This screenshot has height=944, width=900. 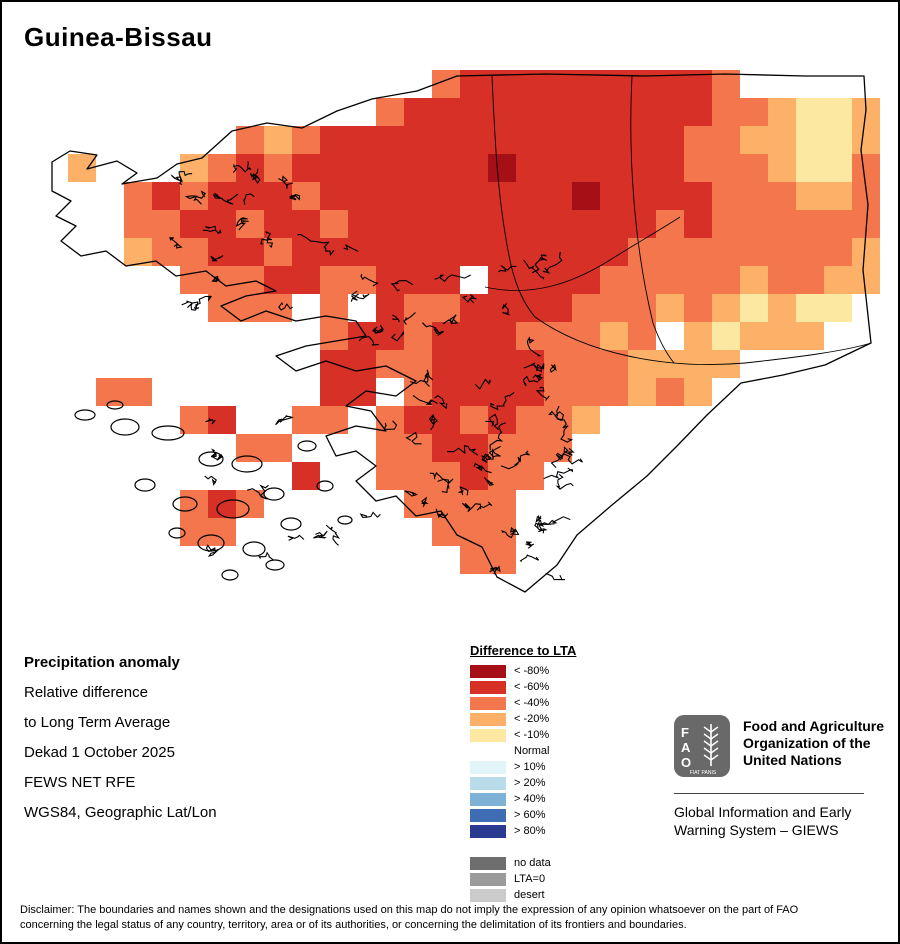 I want to click on info-heading: Precipitation anomaly, so click(x=102, y=662).